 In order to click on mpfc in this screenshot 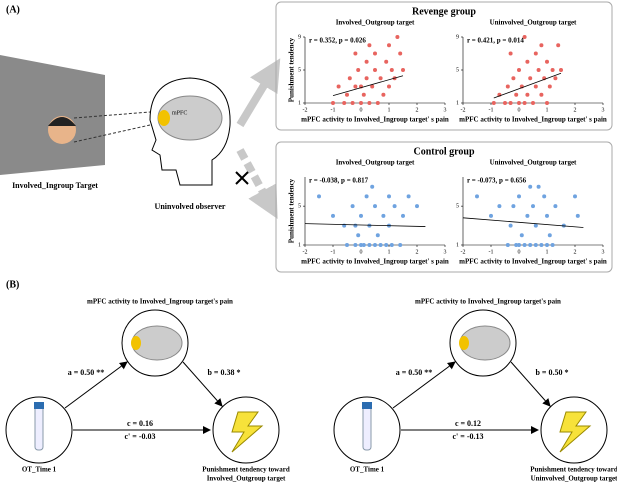, I will do `click(164, 118)`.